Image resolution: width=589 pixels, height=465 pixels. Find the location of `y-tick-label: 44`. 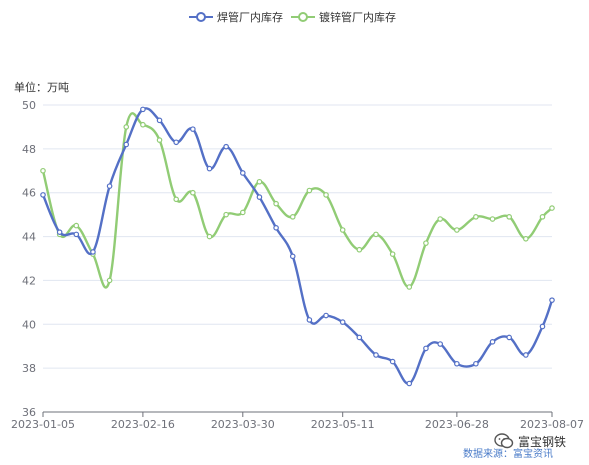

y-tick-label: 44 is located at coordinates (29, 237).